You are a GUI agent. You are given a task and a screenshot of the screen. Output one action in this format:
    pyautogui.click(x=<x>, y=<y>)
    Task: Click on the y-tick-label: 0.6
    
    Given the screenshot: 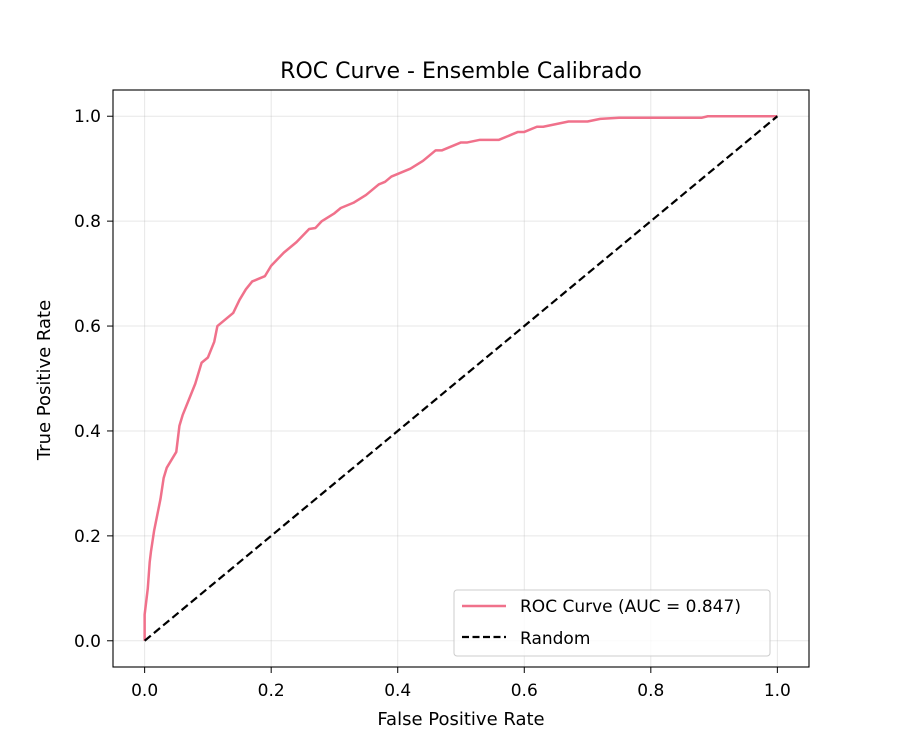 What is the action you would take?
    pyautogui.click(x=87, y=327)
    